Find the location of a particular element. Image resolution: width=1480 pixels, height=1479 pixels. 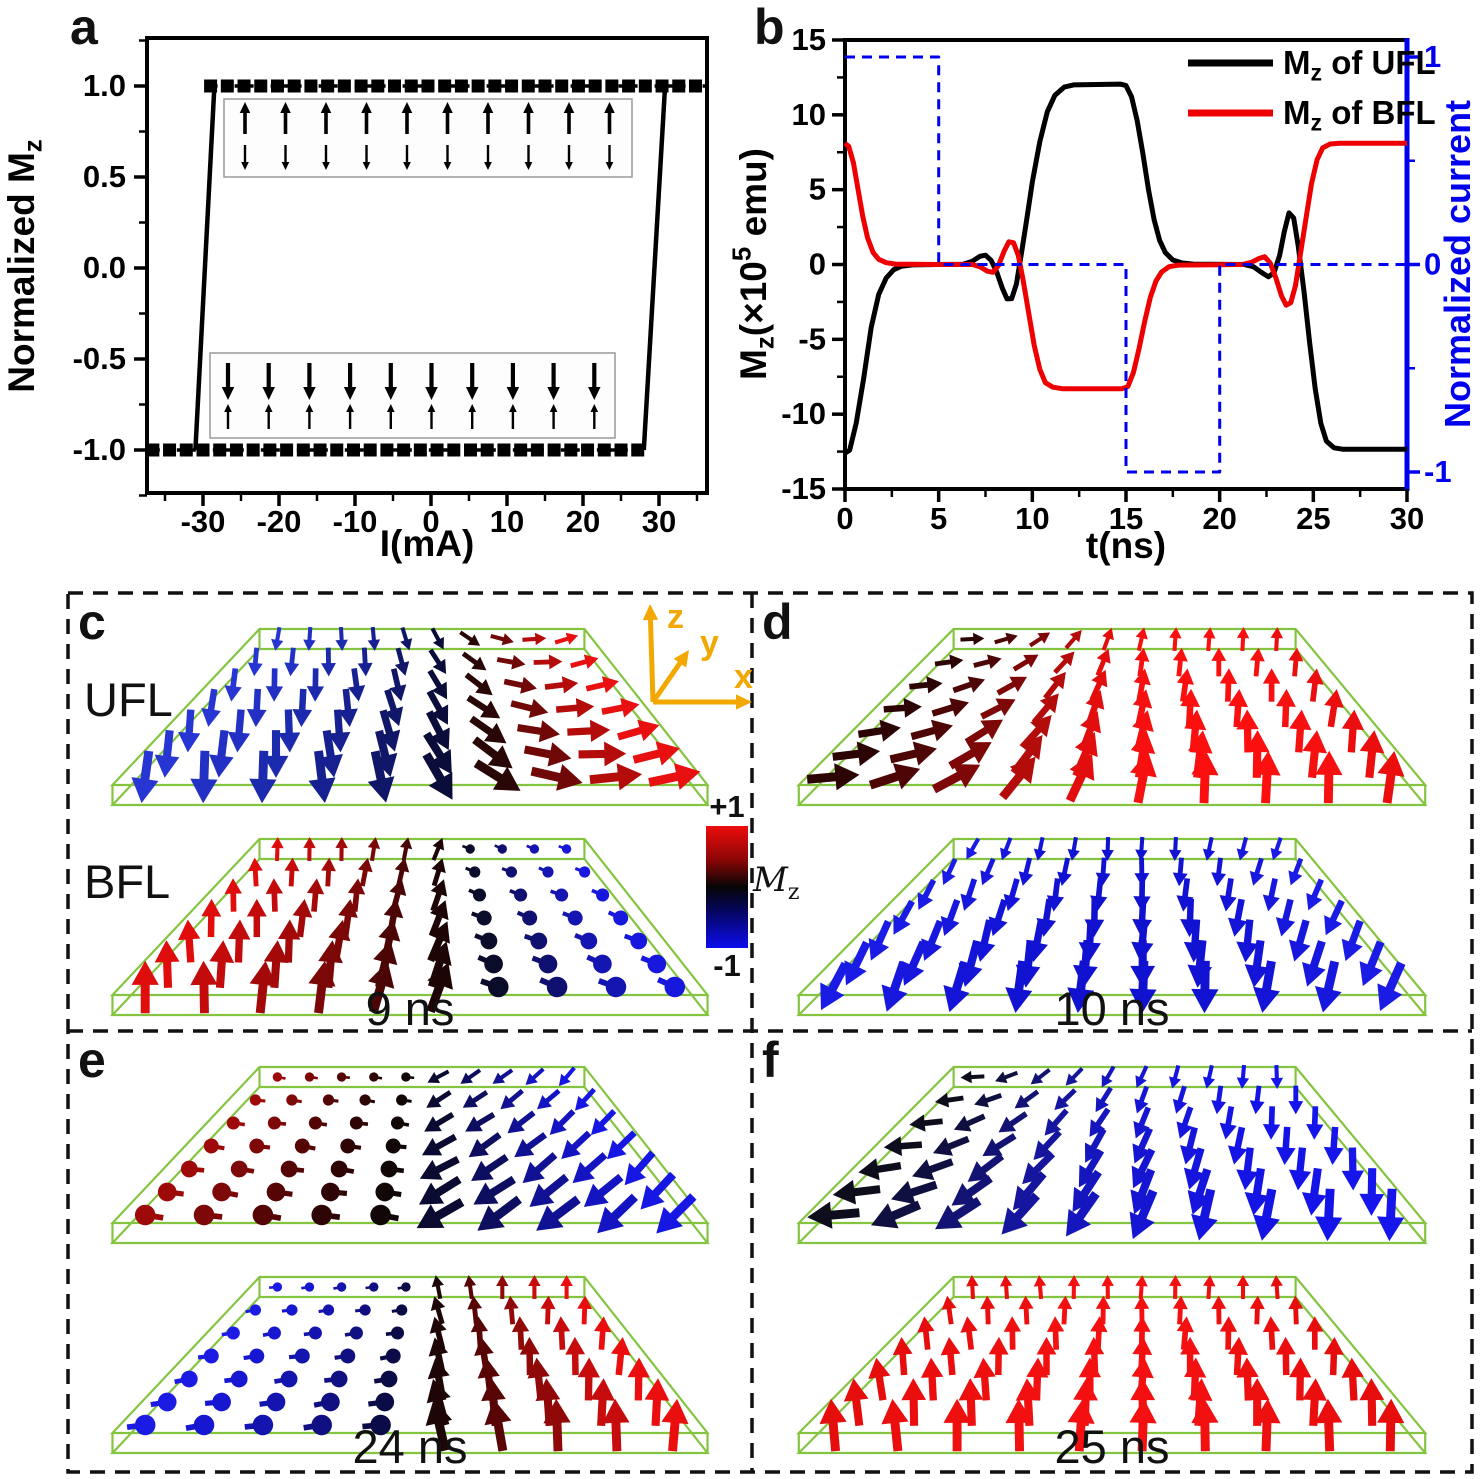

svg-text: Mz(×105 emu) is located at coordinates (753, 264).